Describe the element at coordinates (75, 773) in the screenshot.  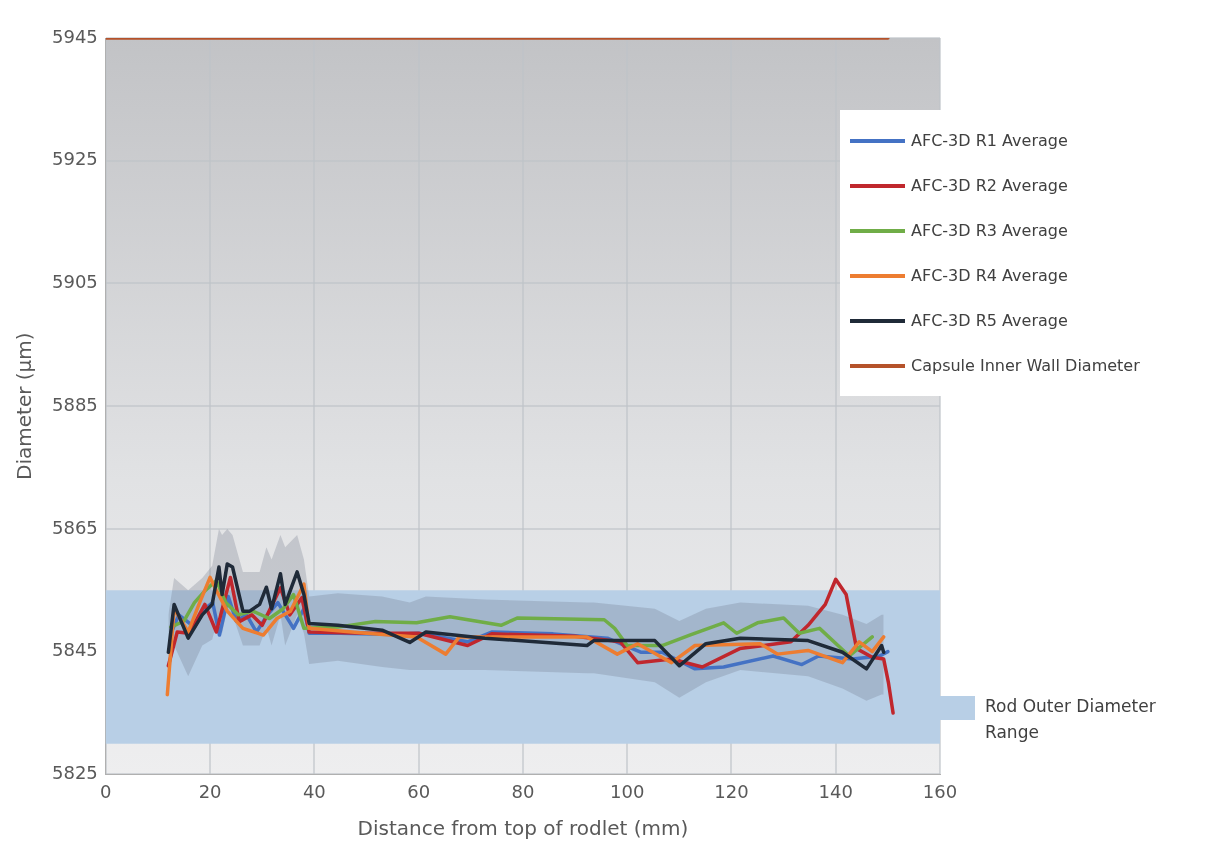
I see `y-tick-label: 5825` at that location.